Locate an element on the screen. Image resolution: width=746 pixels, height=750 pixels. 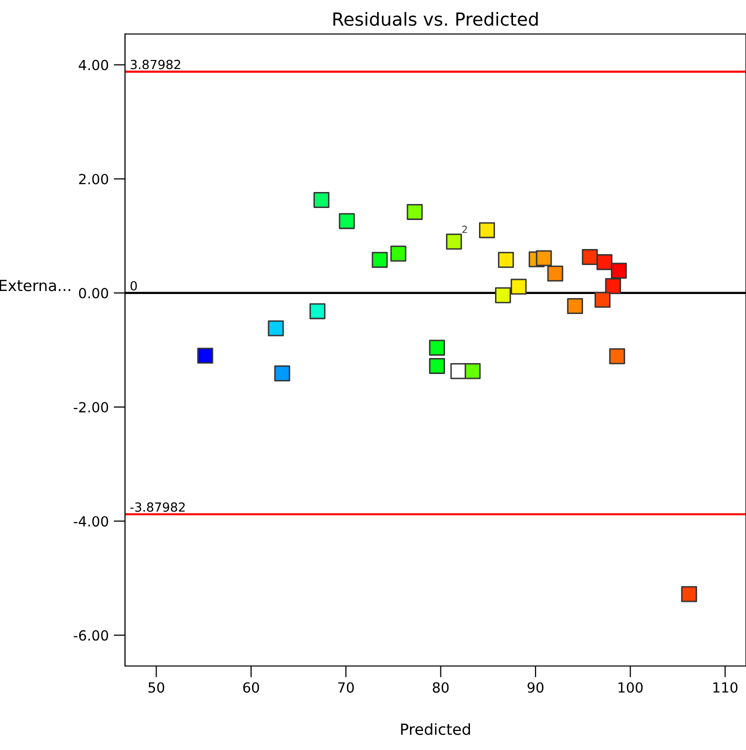
x-tick-label: 110 is located at coordinates (725, 687).